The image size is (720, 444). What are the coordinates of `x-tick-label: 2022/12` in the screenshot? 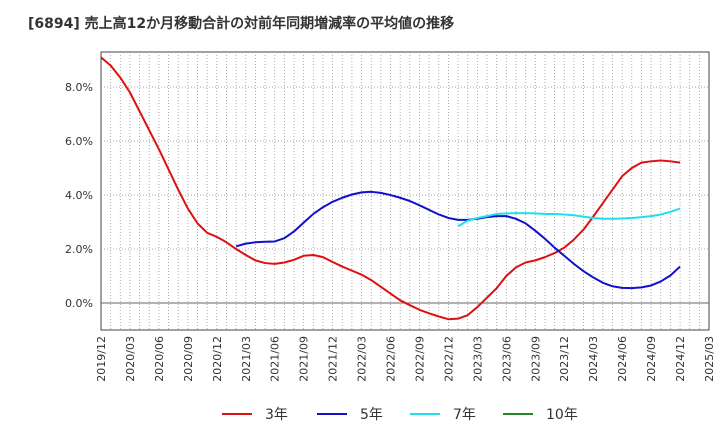 It's located at (448, 359).